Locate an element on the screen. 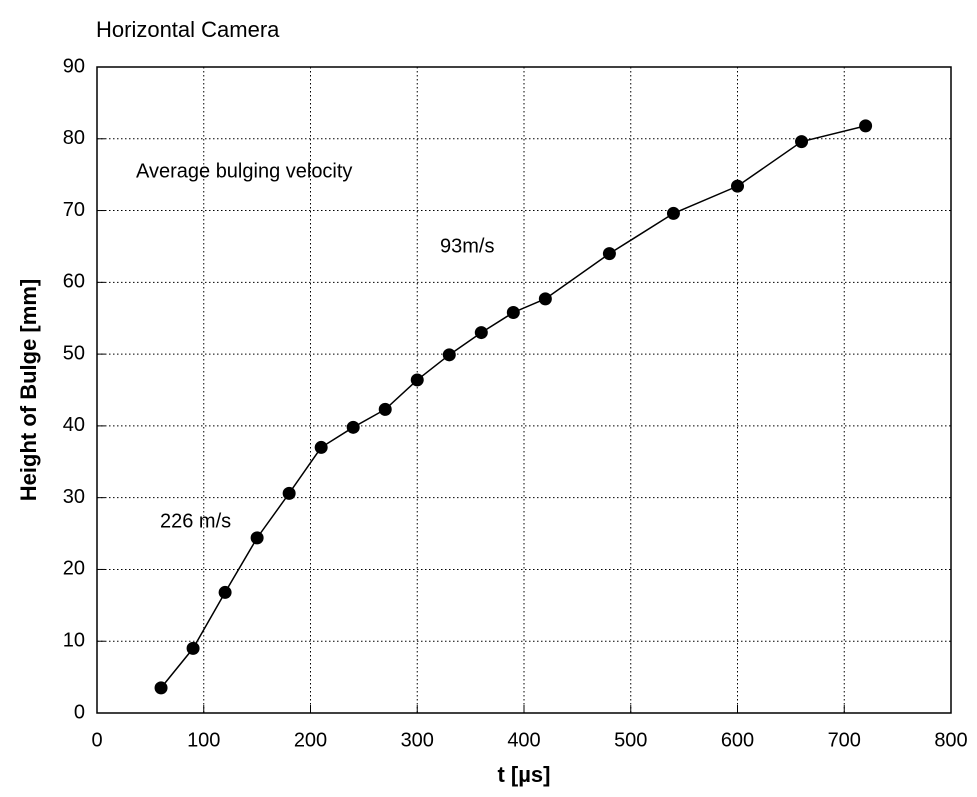 The image size is (977, 797). y-tick-label: 40 is located at coordinates (74, 425).